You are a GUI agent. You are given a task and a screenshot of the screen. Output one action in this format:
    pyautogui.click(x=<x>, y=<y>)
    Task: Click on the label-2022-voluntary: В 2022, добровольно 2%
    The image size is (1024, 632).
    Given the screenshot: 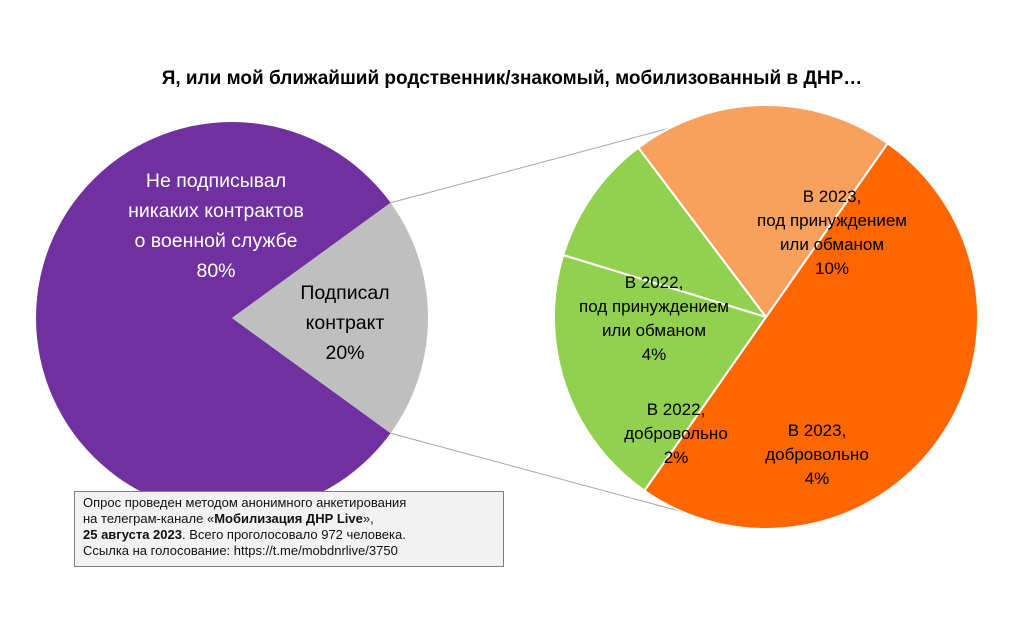 What is the action you would take?
    pyautogui.click(x=676, y=433)
    